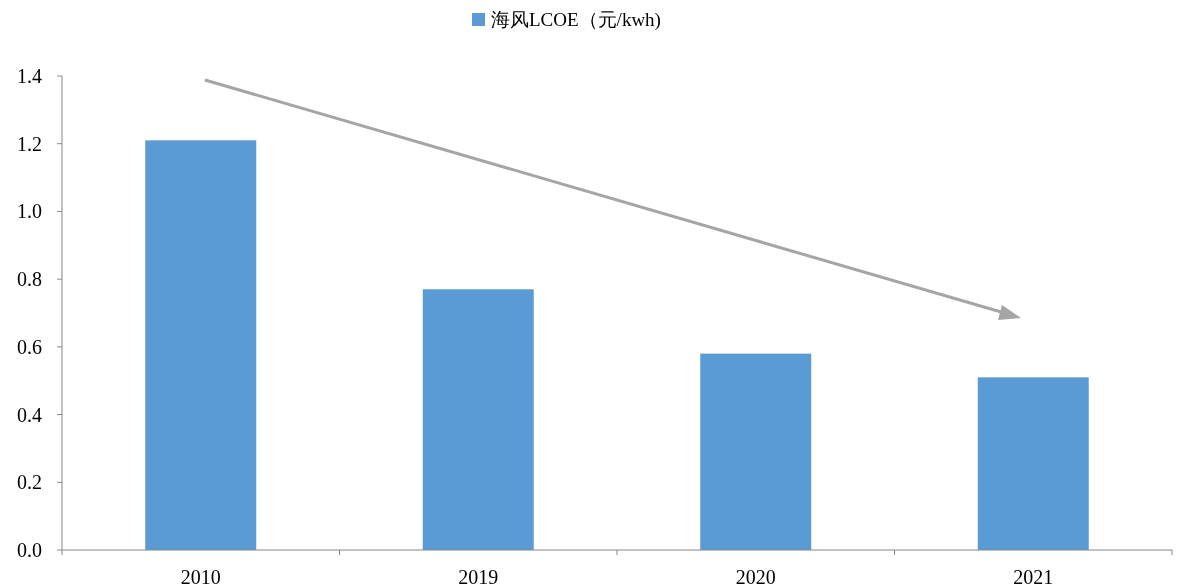  Describe the element at coordinates (29, 482) in the screenshot. I see `y-tick-label: 0.2` at that location.